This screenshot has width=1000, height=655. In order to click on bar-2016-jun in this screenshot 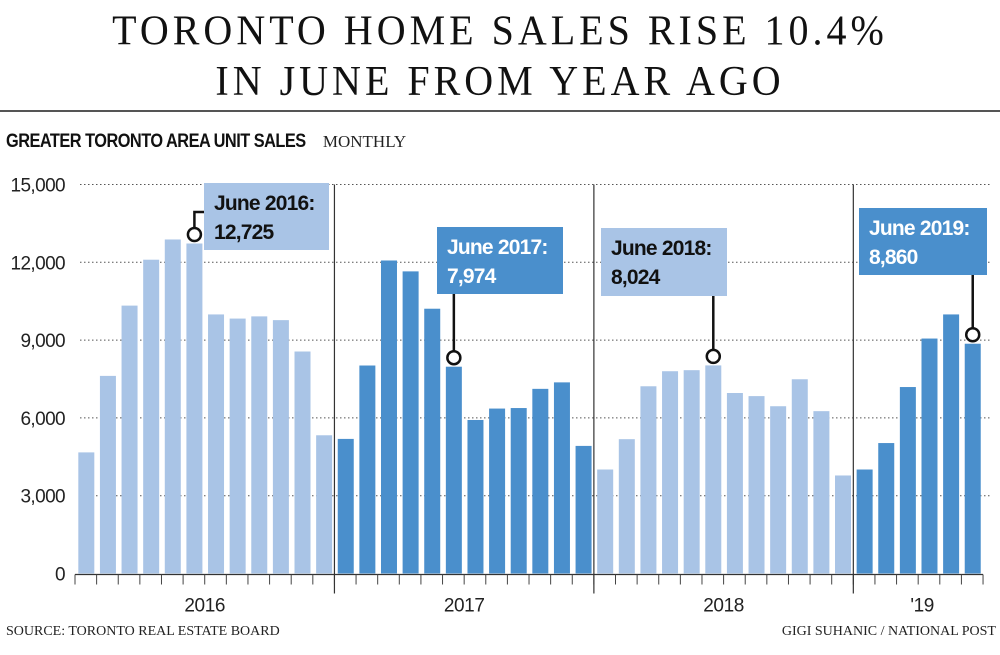, I will do `click(194, 408)`.